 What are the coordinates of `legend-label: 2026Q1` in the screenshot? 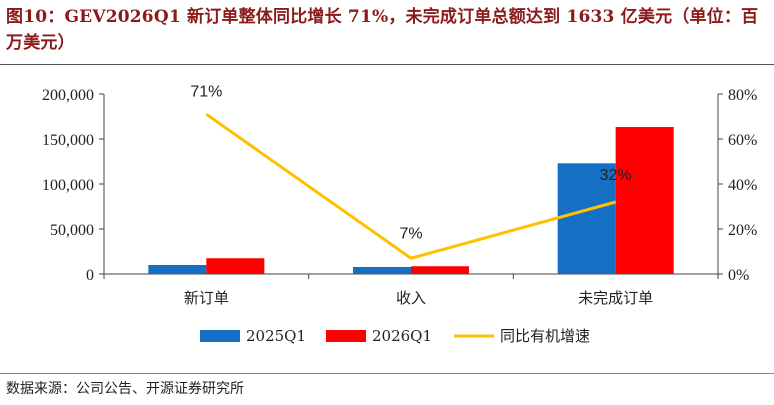 It's located at (402, 336).